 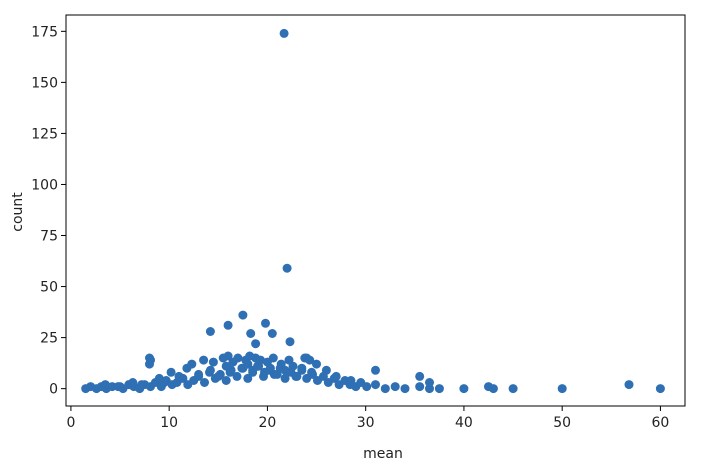 I want to click on y-axis-label: count, so click(x=18, y=212).